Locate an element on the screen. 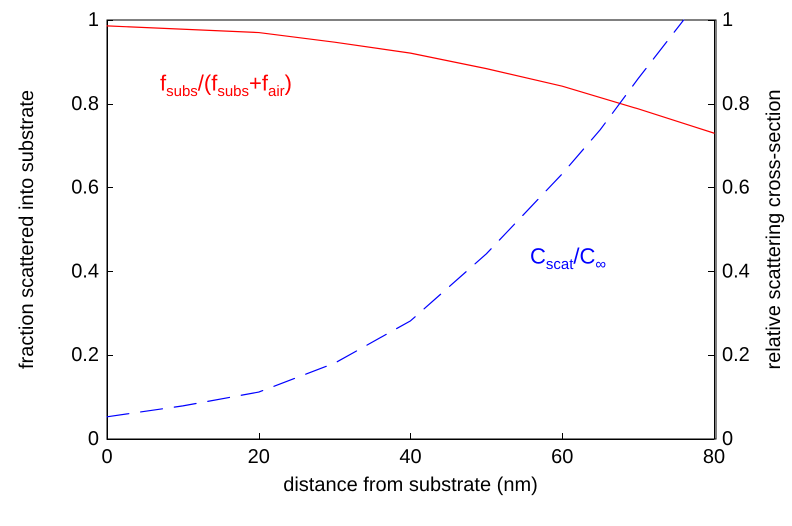 The width and height of the screenshot is (792, 526). y2-tick-label: 0.6 is located at coordinates (736, 187).